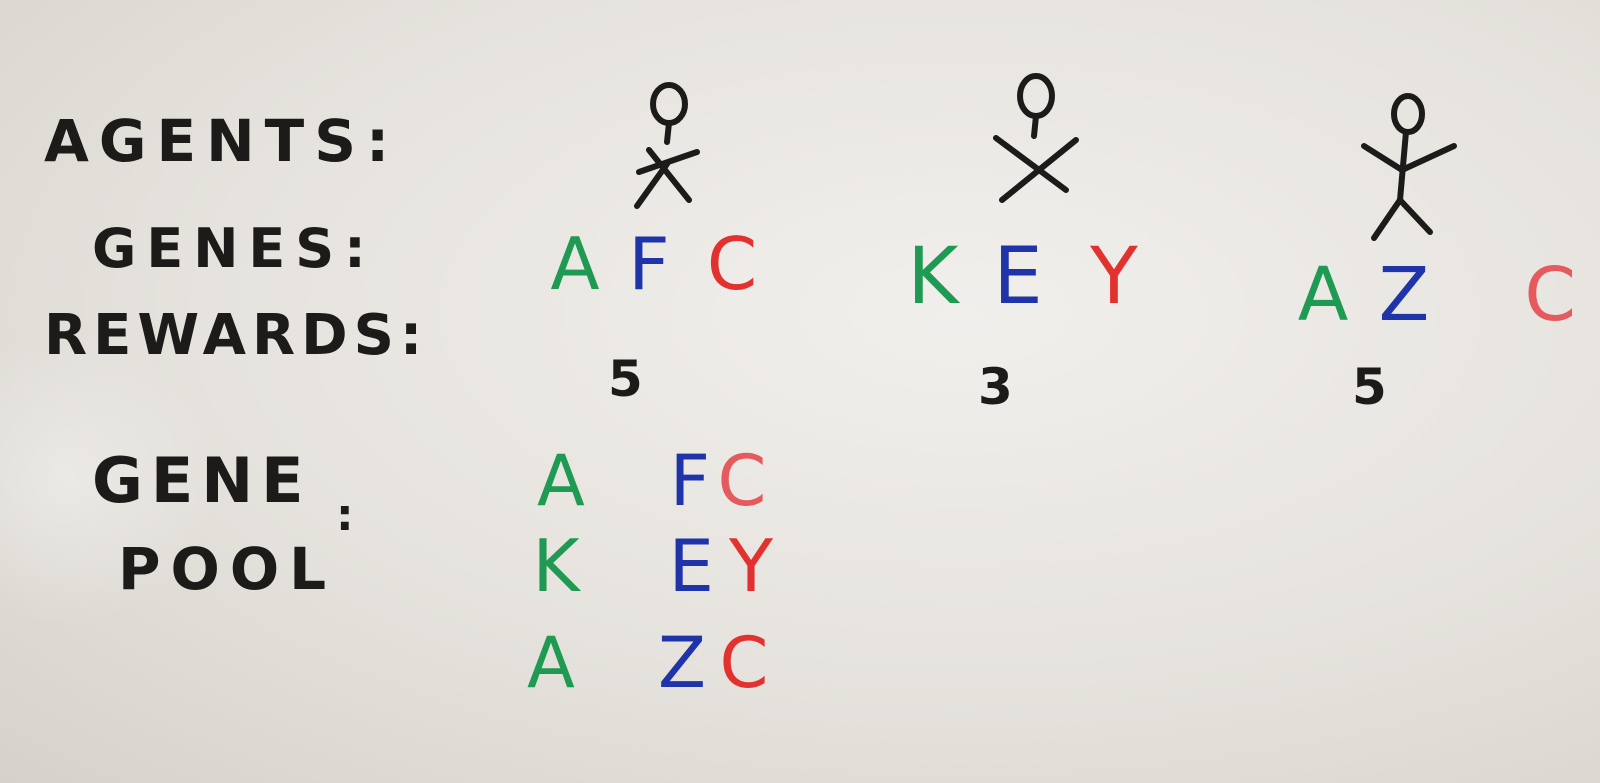  I want to click on agent-1-reward: 5, so click(625, 379).